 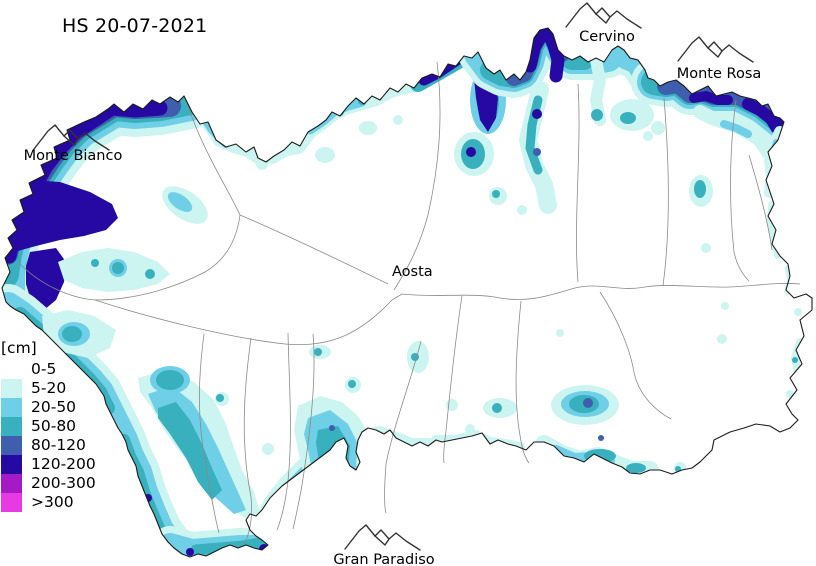 I want to click on legend-label: 20-50, so click(x=54, y=407).